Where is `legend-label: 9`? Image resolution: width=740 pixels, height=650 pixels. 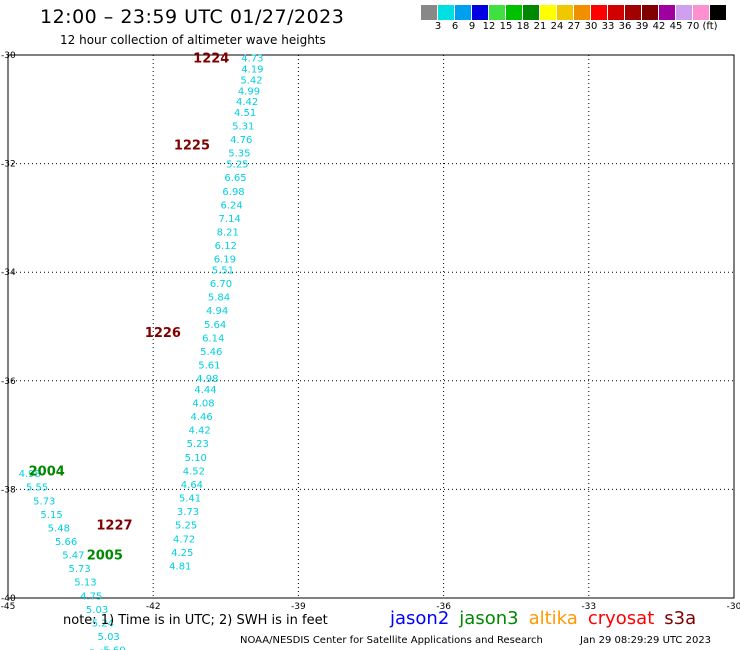
legend-label: 9 is located at coordinates (472, 26).